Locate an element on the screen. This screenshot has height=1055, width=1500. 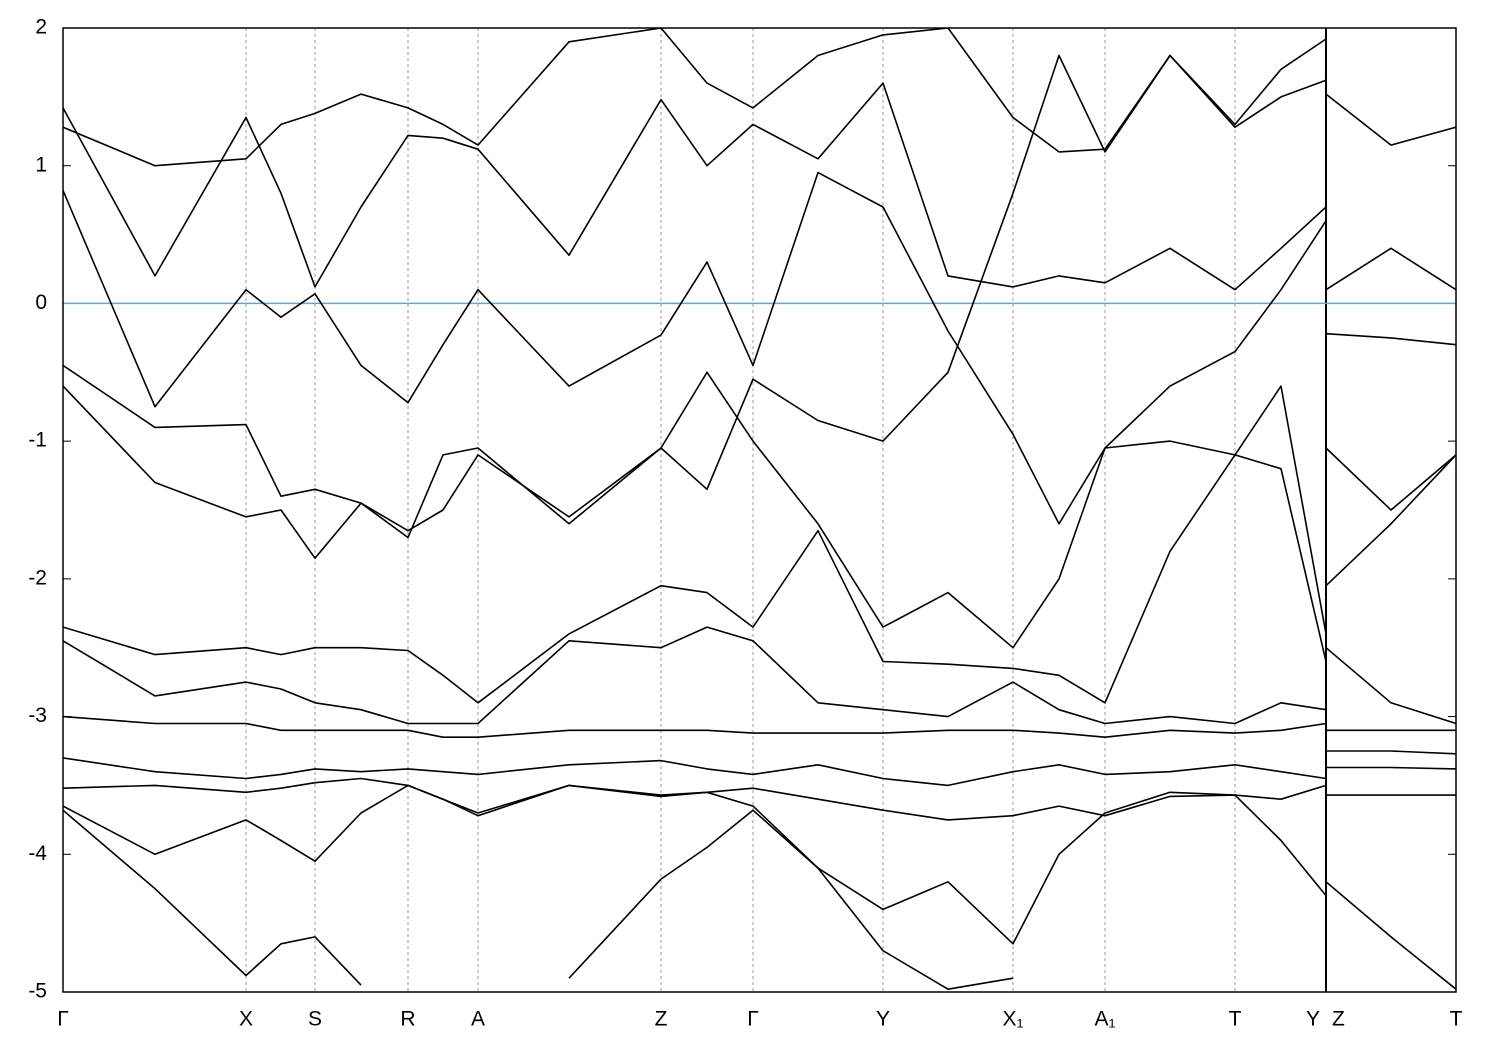
y-tick-label: -1 is located at coordinates (37, 440).